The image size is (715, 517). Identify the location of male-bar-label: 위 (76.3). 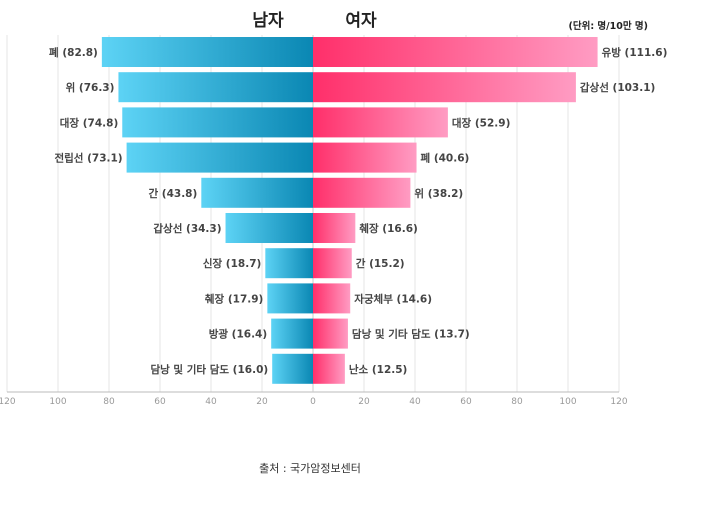
(90, 87).